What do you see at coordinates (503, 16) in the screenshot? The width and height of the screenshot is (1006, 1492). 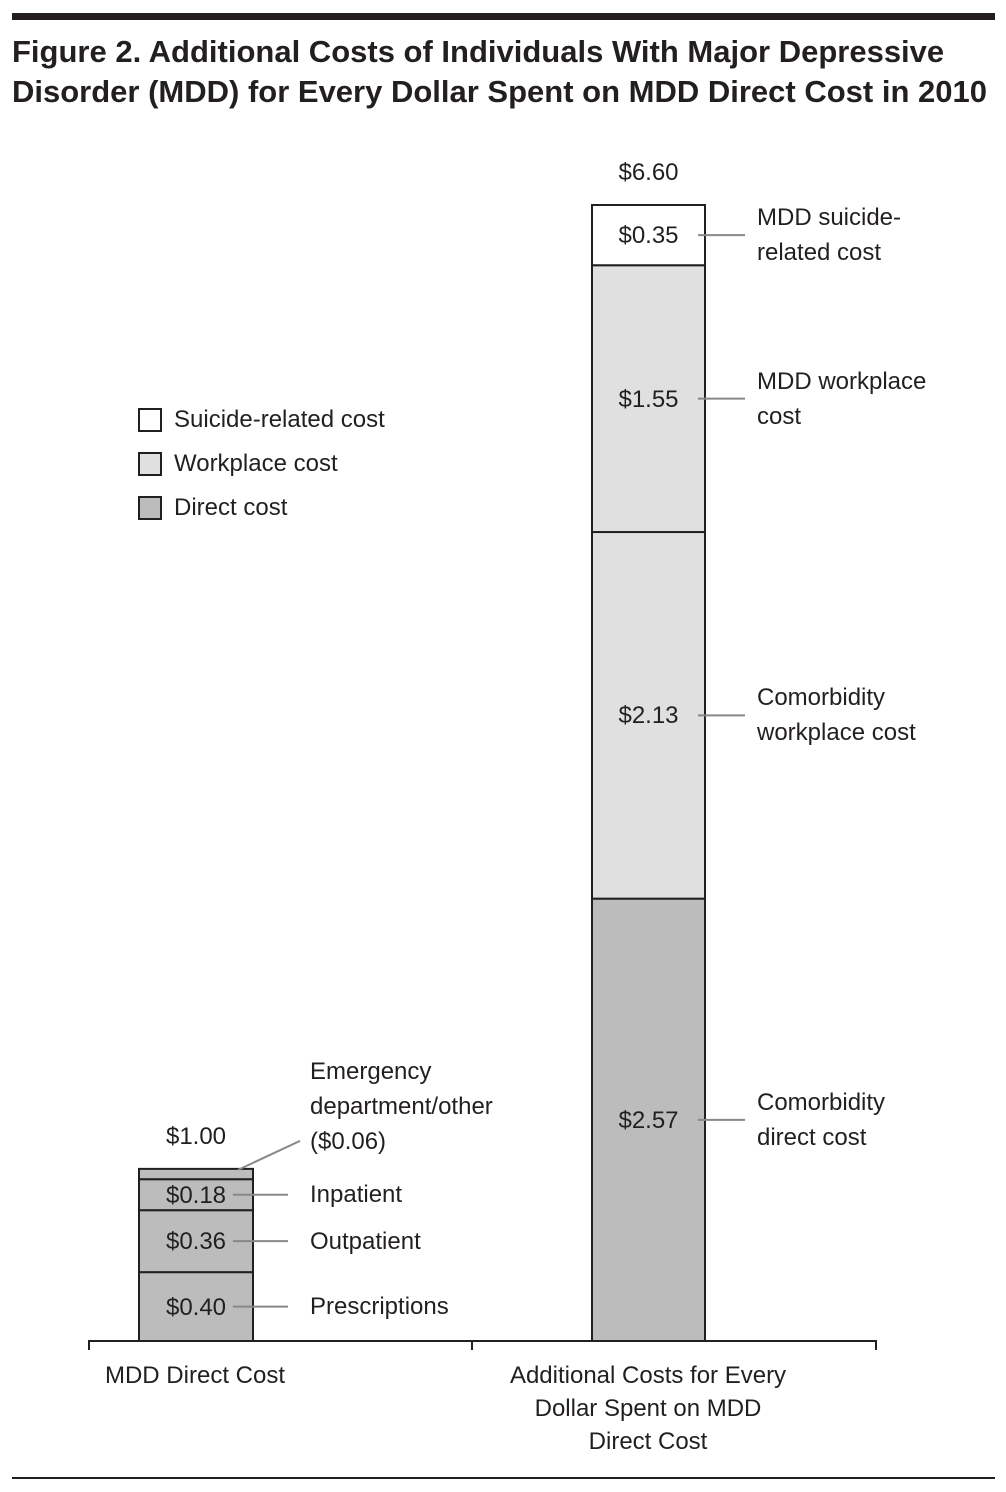 I see `top-rule` at bounding box center [503, 16].